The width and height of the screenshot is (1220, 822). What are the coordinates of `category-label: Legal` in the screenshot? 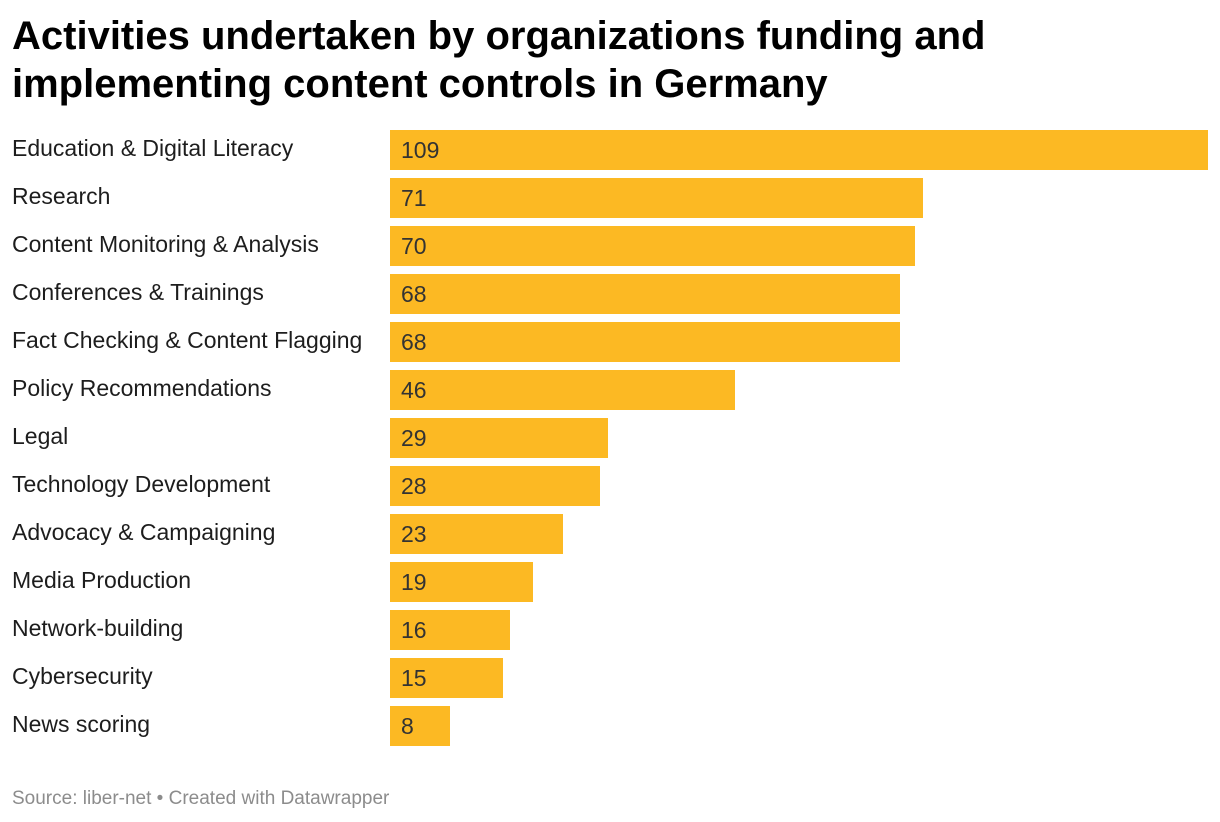 It's located at (40, 436).